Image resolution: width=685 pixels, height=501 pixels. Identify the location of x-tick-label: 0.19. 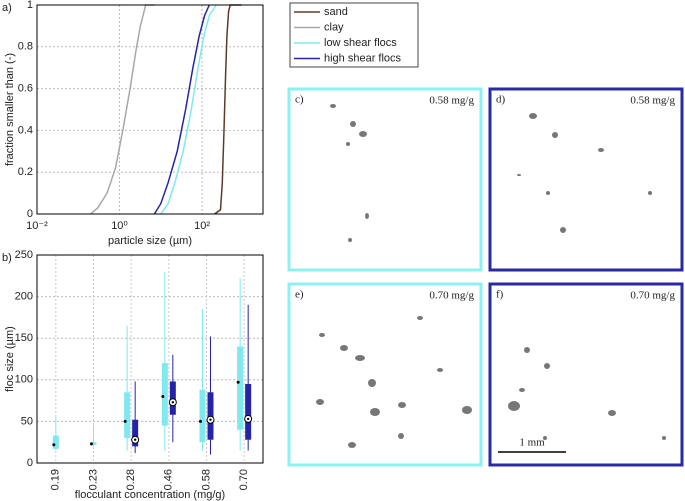
(56, 479).